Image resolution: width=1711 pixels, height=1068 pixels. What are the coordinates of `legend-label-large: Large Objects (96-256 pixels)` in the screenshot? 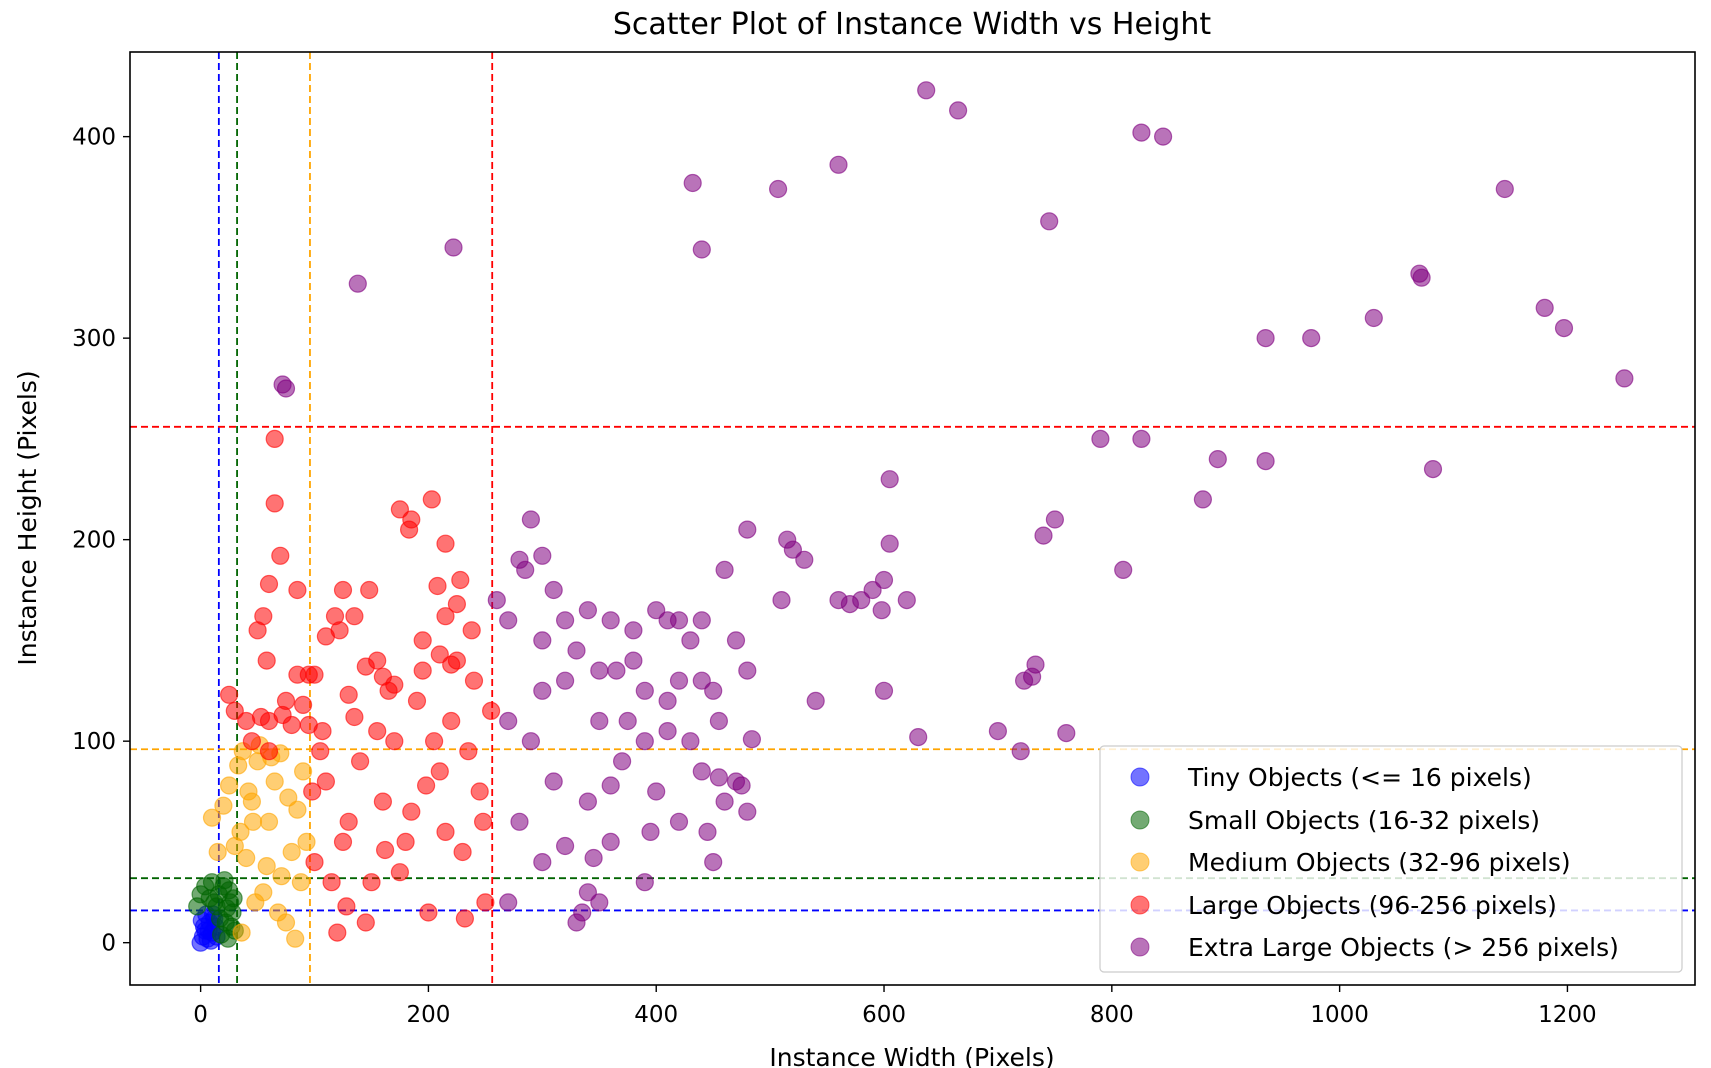 It's located at (1372, 905).